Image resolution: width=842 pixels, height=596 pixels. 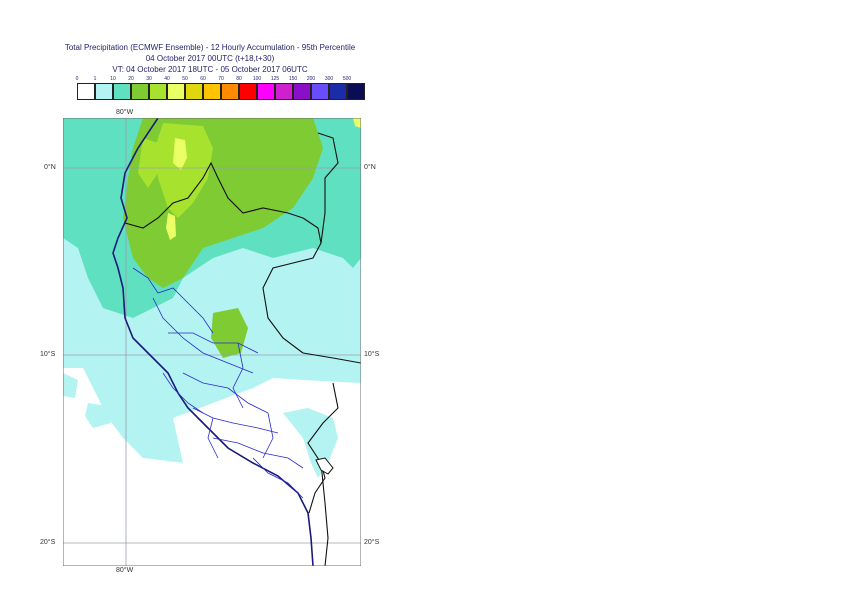 I want to click on scale-label: 100, so click(x=257, y=79).